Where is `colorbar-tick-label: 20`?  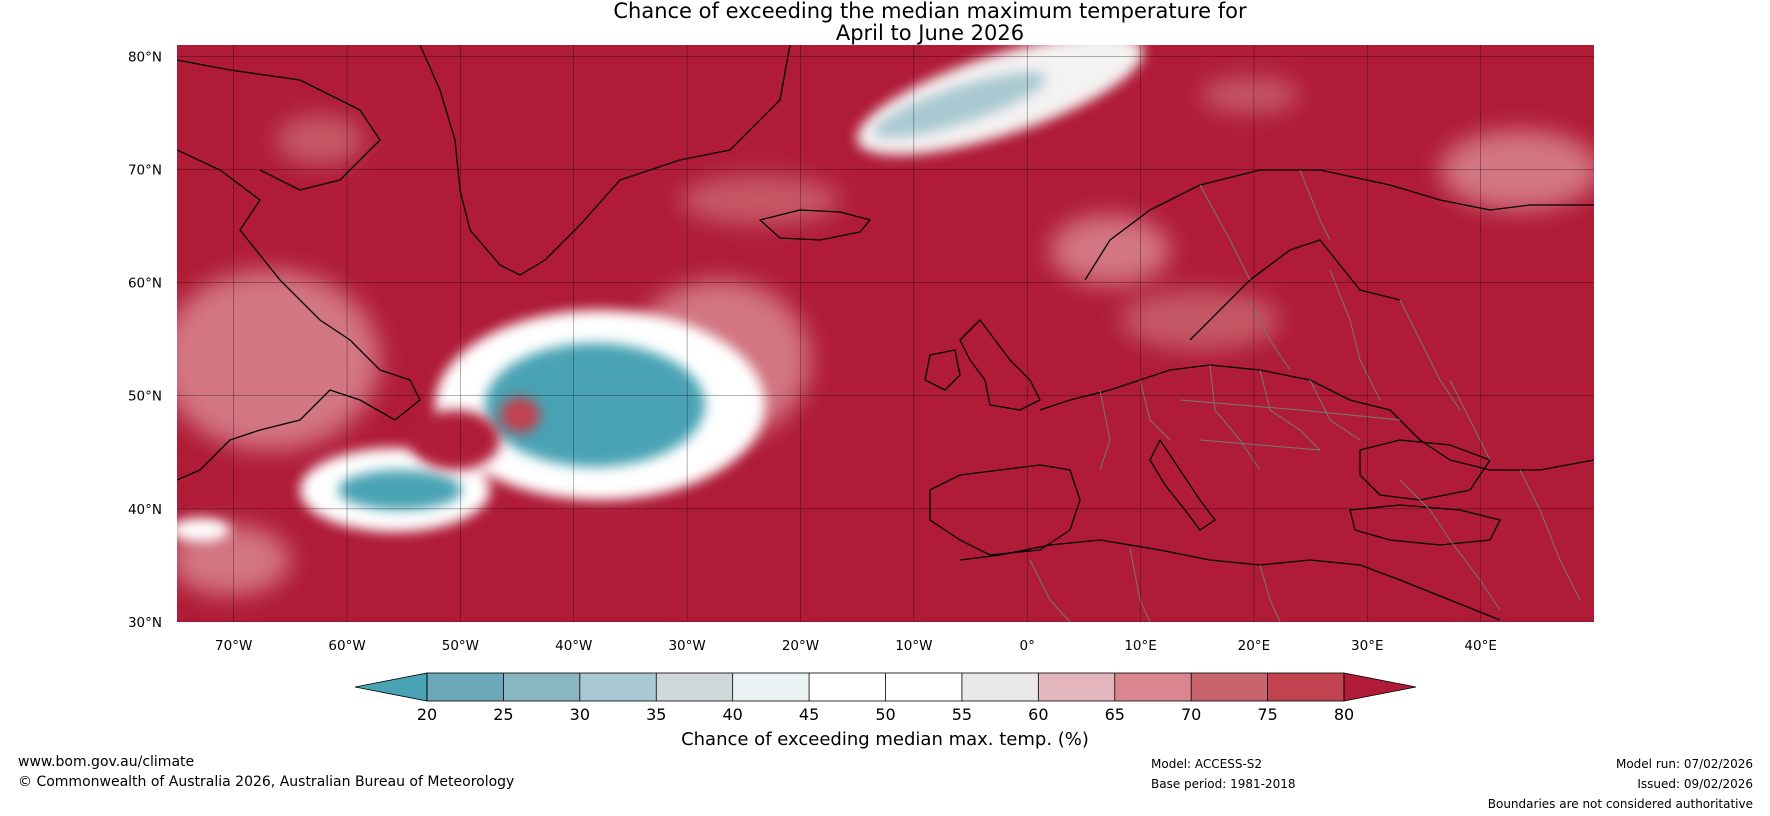
colorbar-tick-label: 20 is located at coordinates (427, 714).